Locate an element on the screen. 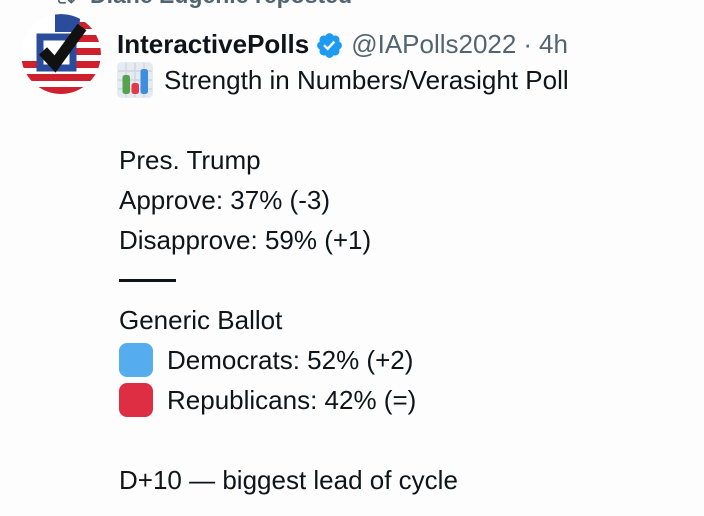 This screenshot has height=516, width=704. verified-badge-icon is located at coordinates (330, 45).